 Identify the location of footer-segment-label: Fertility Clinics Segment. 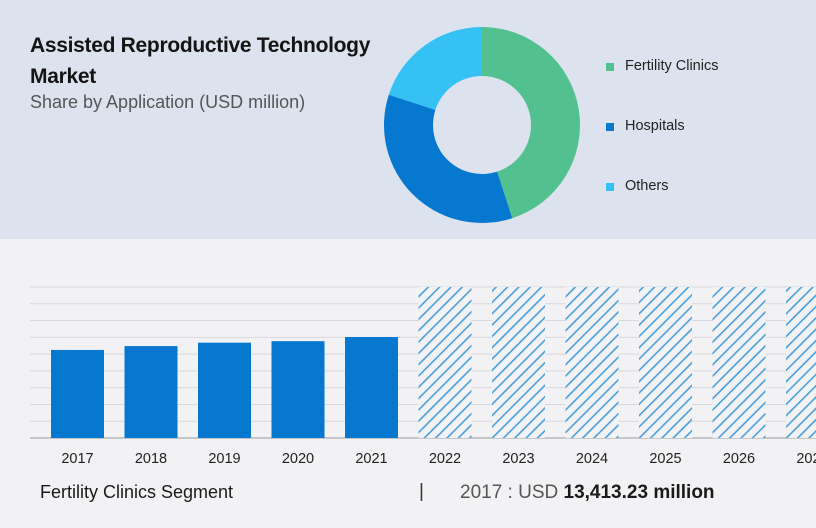
(137, 492).